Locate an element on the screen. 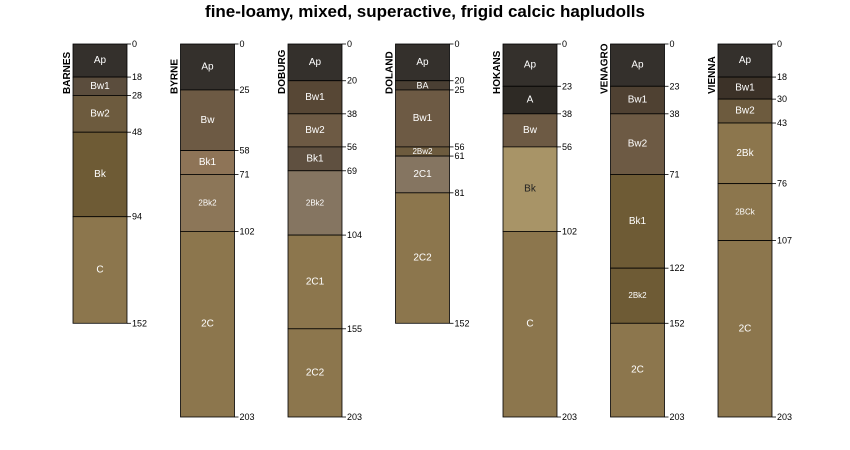 The image size is (850, 450). horizon-label-doland-ap: Ap is located at coordinates (422, 62).